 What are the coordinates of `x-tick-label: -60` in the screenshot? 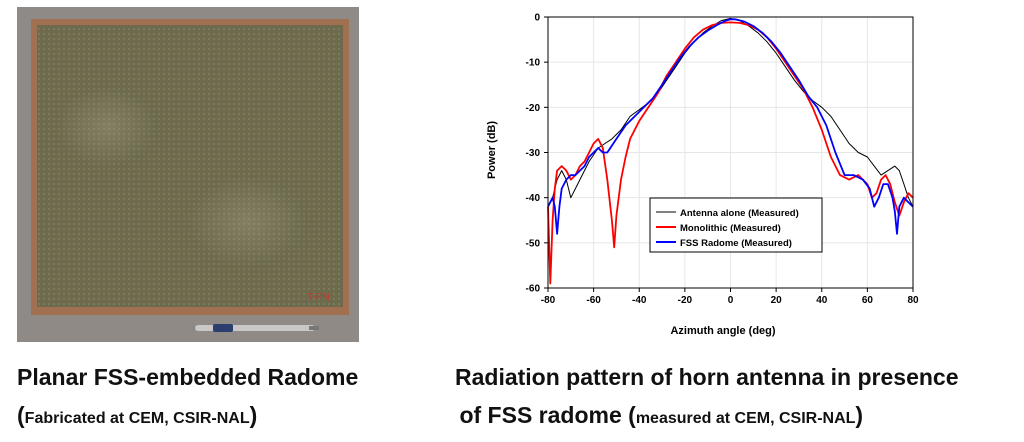 It's located at (593, 300).